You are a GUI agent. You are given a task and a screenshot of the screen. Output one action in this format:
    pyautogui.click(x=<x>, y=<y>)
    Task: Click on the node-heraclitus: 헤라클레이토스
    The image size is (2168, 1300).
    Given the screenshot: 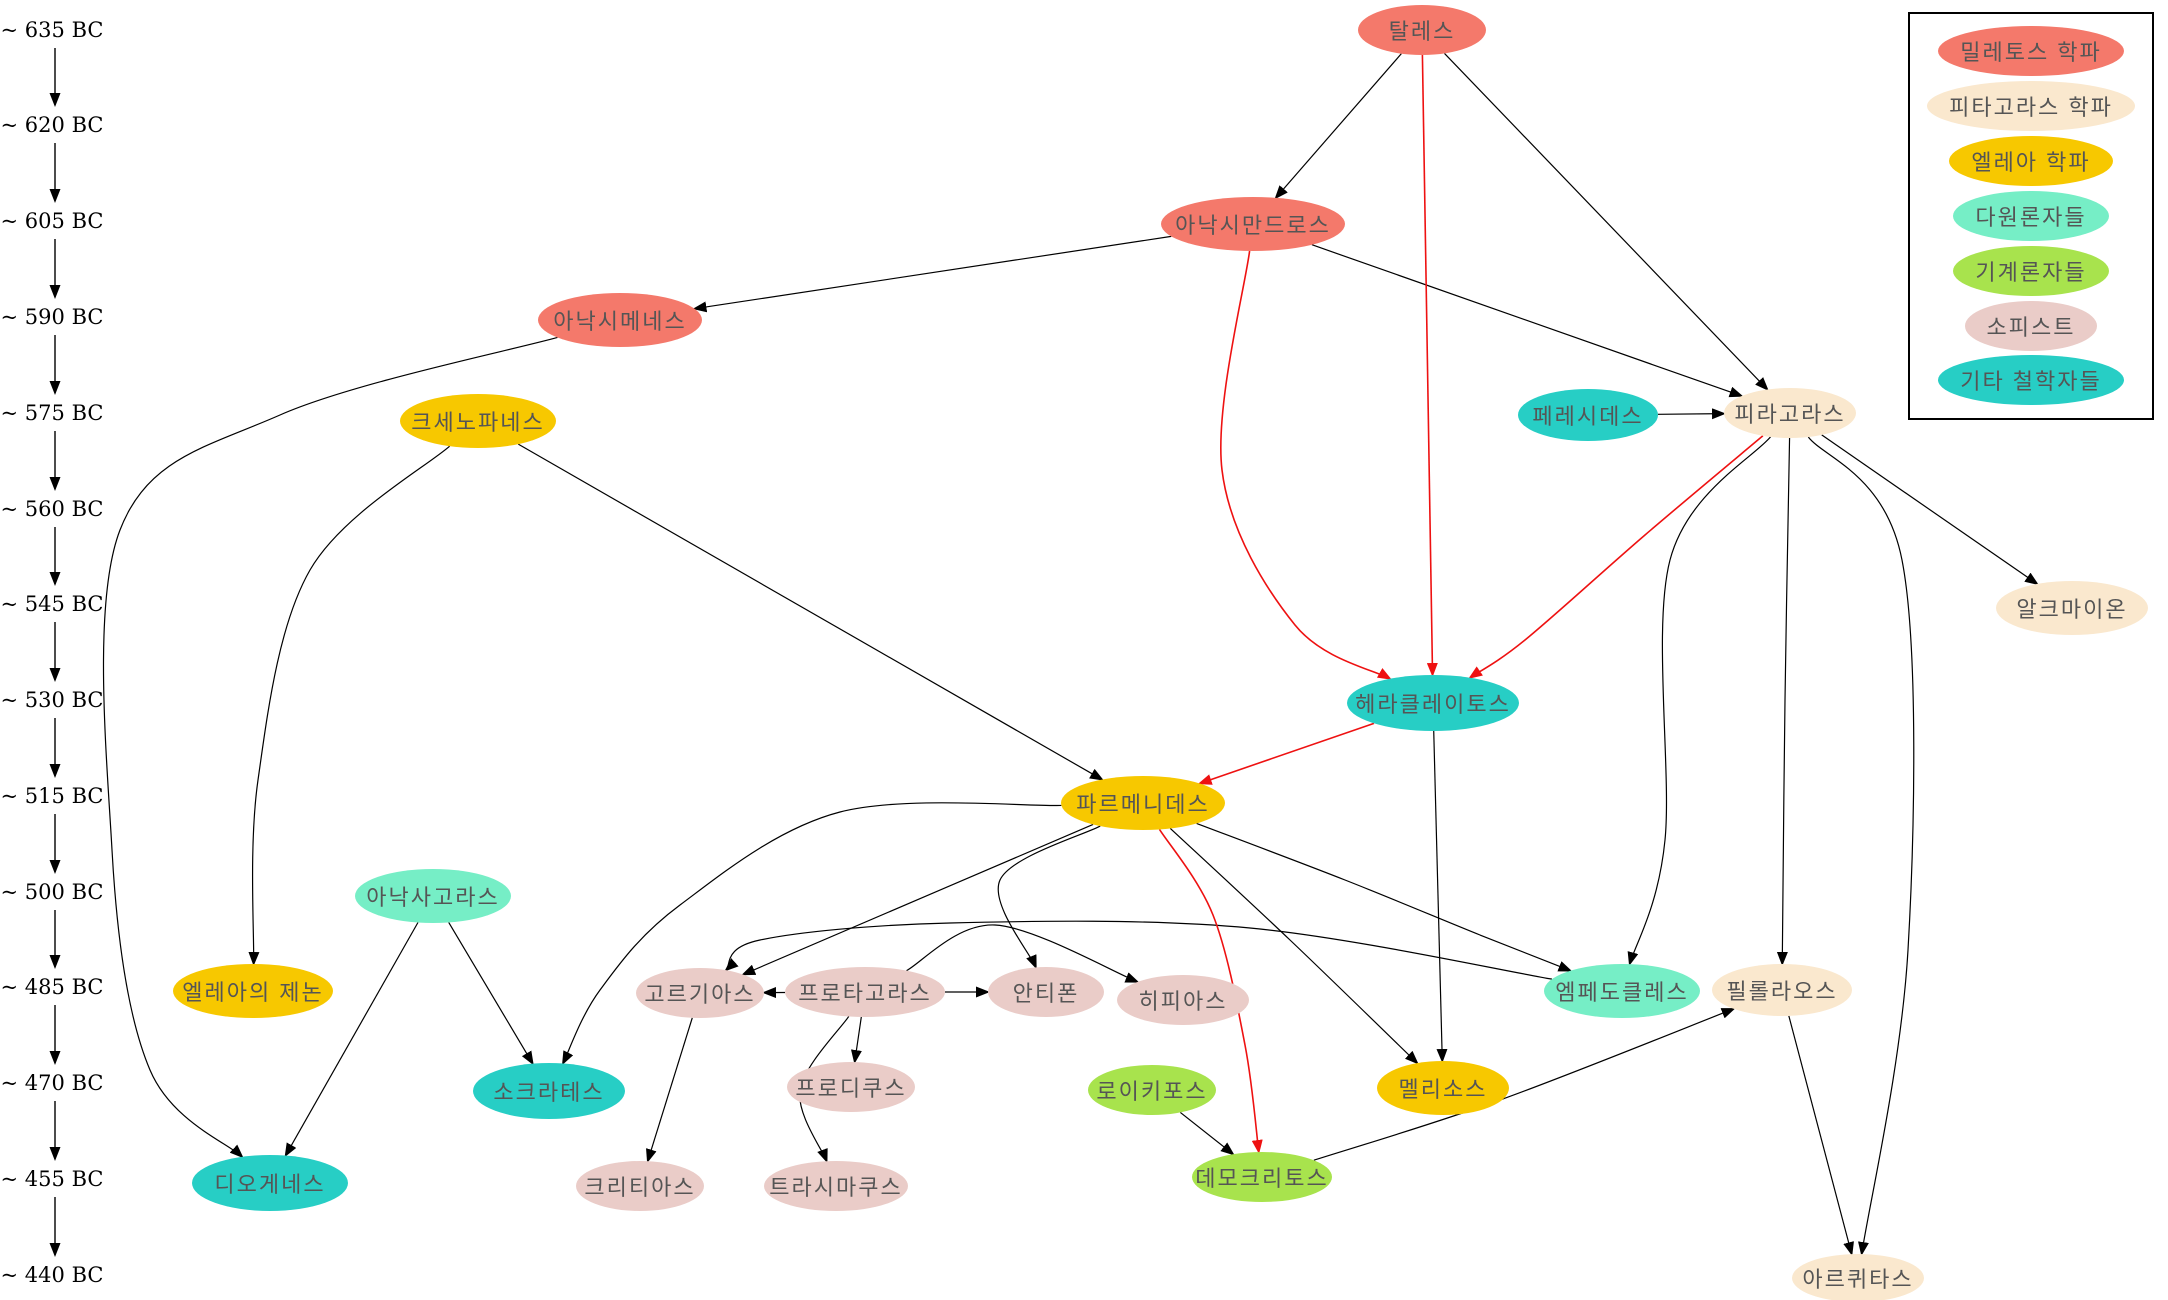 What is the action you would take?
    pyautogui.click(x=1433, y=703)
    